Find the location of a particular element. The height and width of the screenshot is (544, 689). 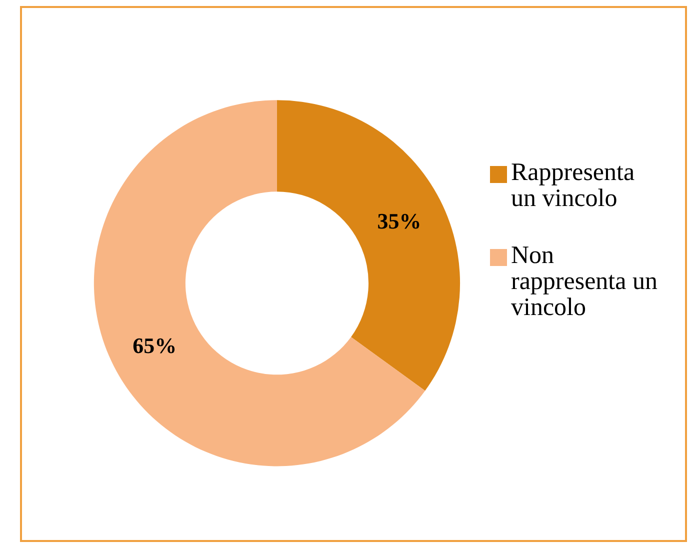

data-label: 65% is located at coordinates (154, 345).